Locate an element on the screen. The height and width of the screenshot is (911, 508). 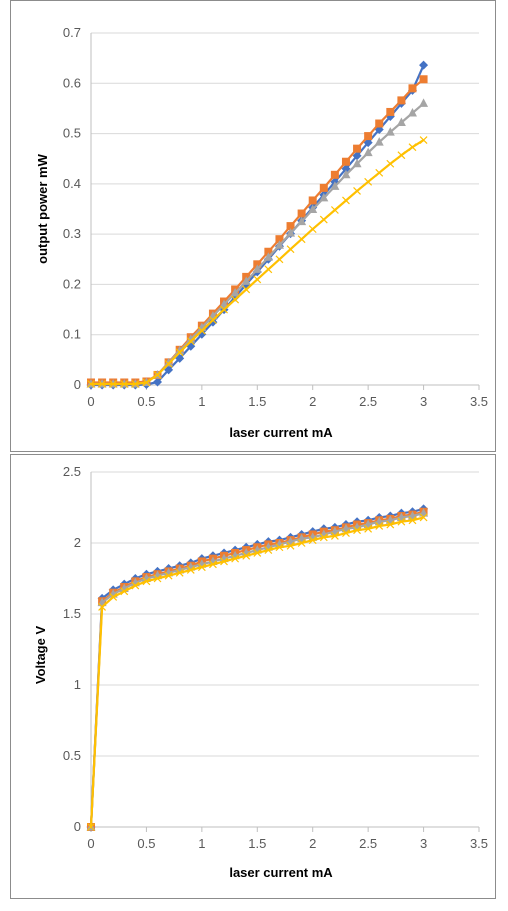
voltage-xtick-label: 3.5 is located at coordinates (479, 843).